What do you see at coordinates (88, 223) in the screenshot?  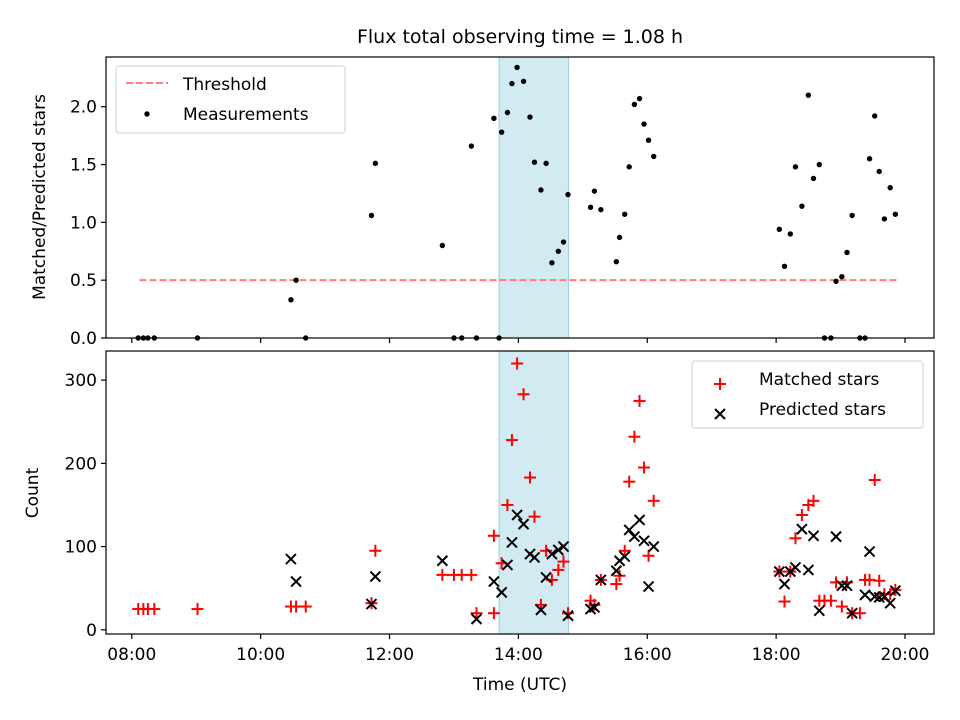 I see `top-y-ticks: 0.0 0.5 1.0 1.5 2.0` at bounding box center [88, 223].